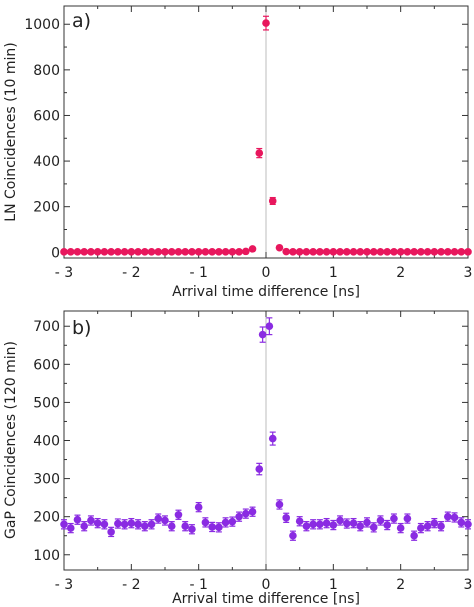 The width and height of the screenshot is (474, 607). Describe the element at coordinates (46, 162) in the screenshot. I see `y-tick-label: 400` at that location.